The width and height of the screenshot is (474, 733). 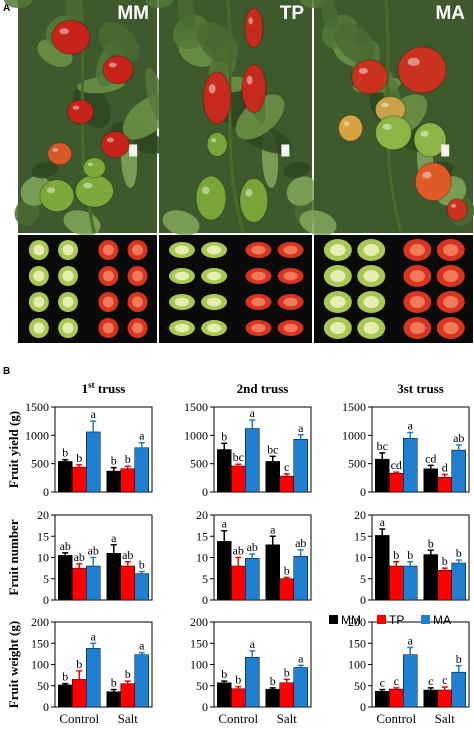 What do you see at coordinates (393, 289) in the screenshot?
I see `photo-slices-ma` at bounding box center [393, 289].